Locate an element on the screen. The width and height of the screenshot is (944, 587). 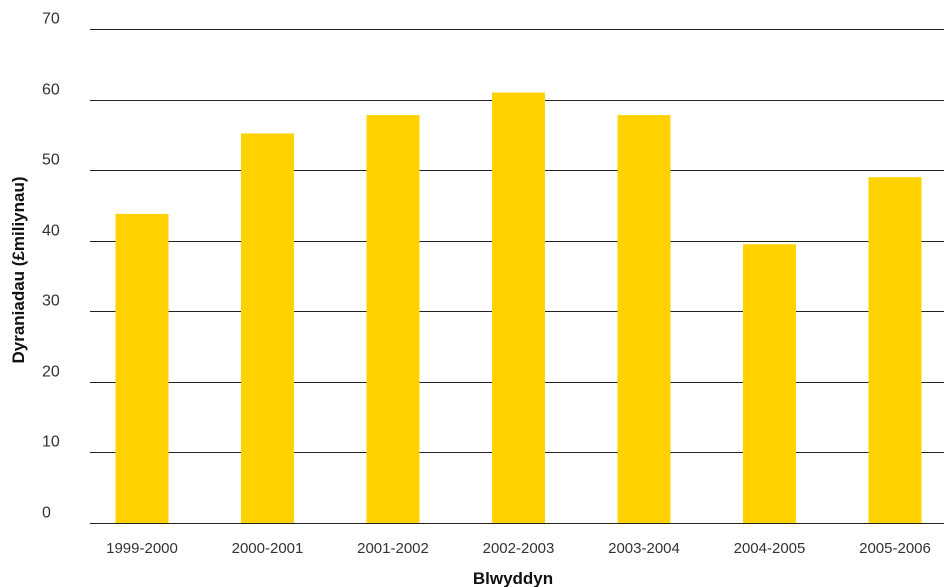
x-tick-label-2001-2002: 2001-2002 is located at coordinates (393, 548).